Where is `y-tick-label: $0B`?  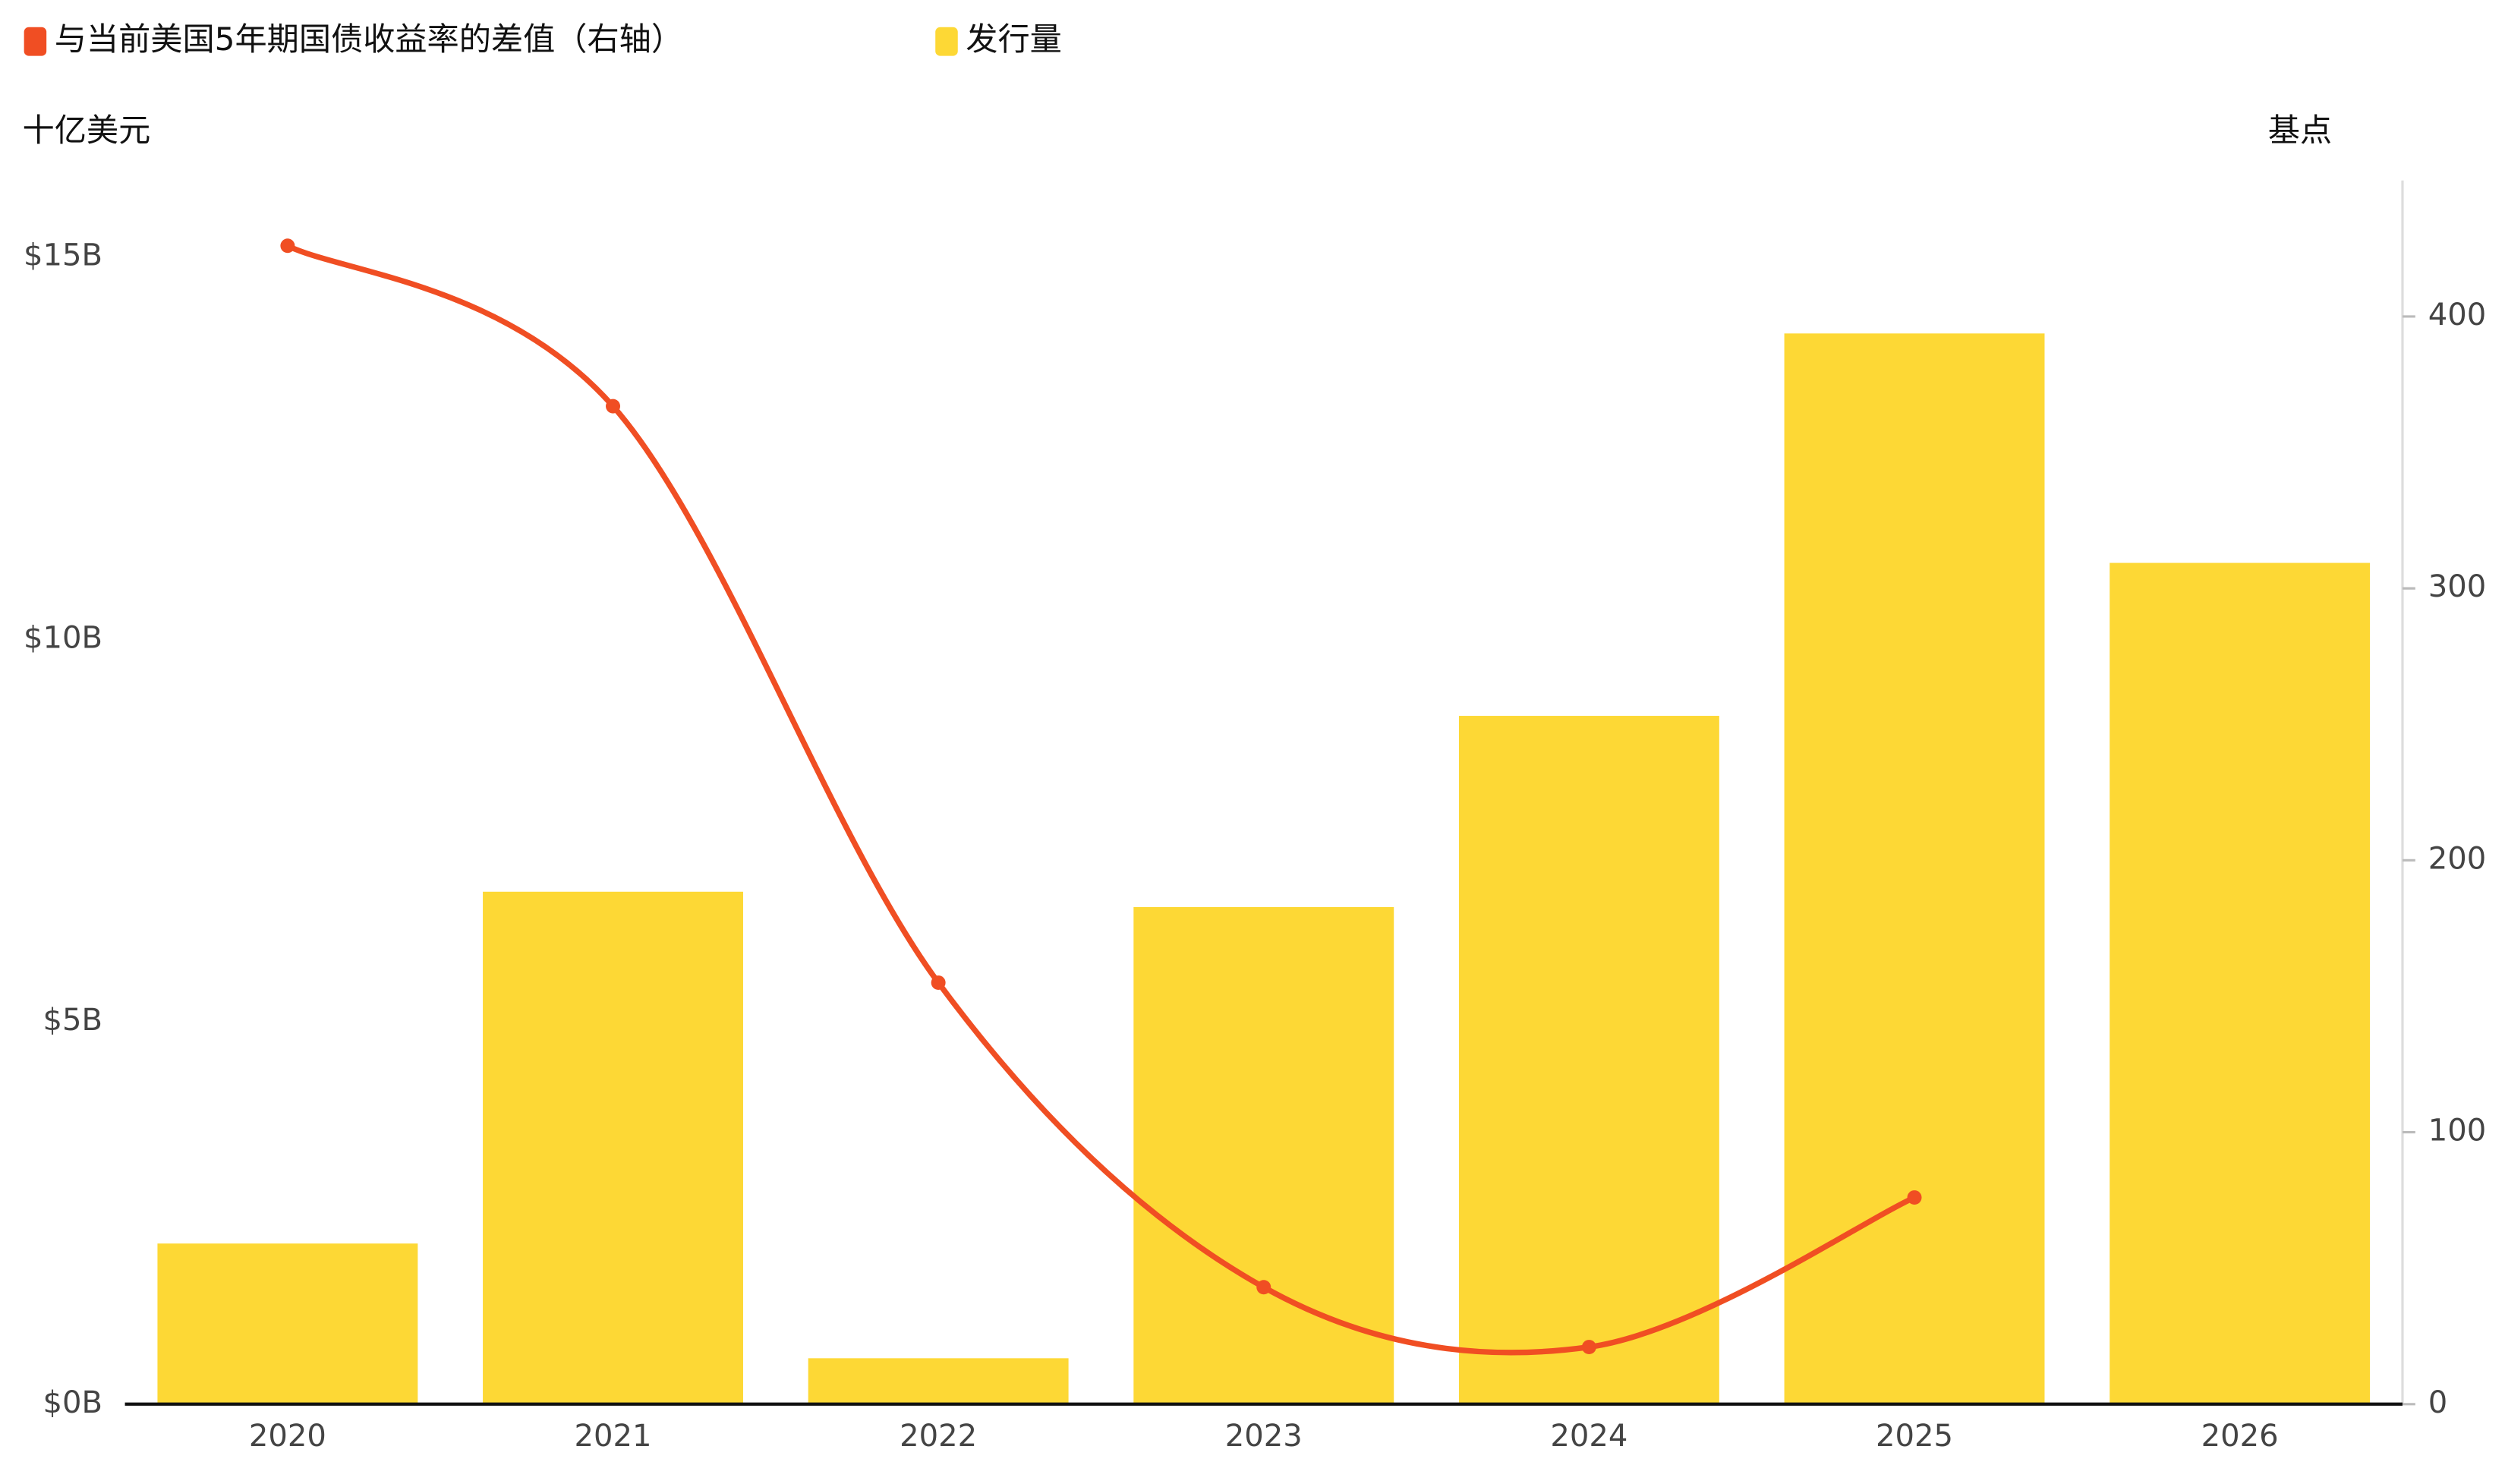
y-tick-label: $0B is located at coordinates (72, 1402).